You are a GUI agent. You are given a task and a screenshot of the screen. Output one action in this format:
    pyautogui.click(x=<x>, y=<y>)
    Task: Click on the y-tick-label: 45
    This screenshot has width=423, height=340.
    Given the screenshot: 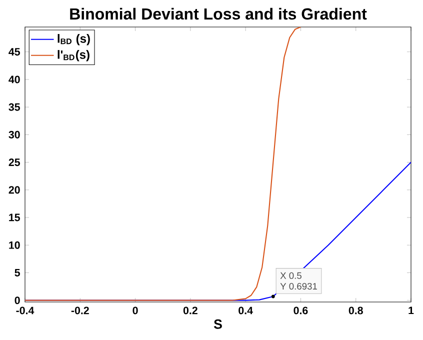 What is the action you would take?
    pyautogui.click(x=14, y=52)
    